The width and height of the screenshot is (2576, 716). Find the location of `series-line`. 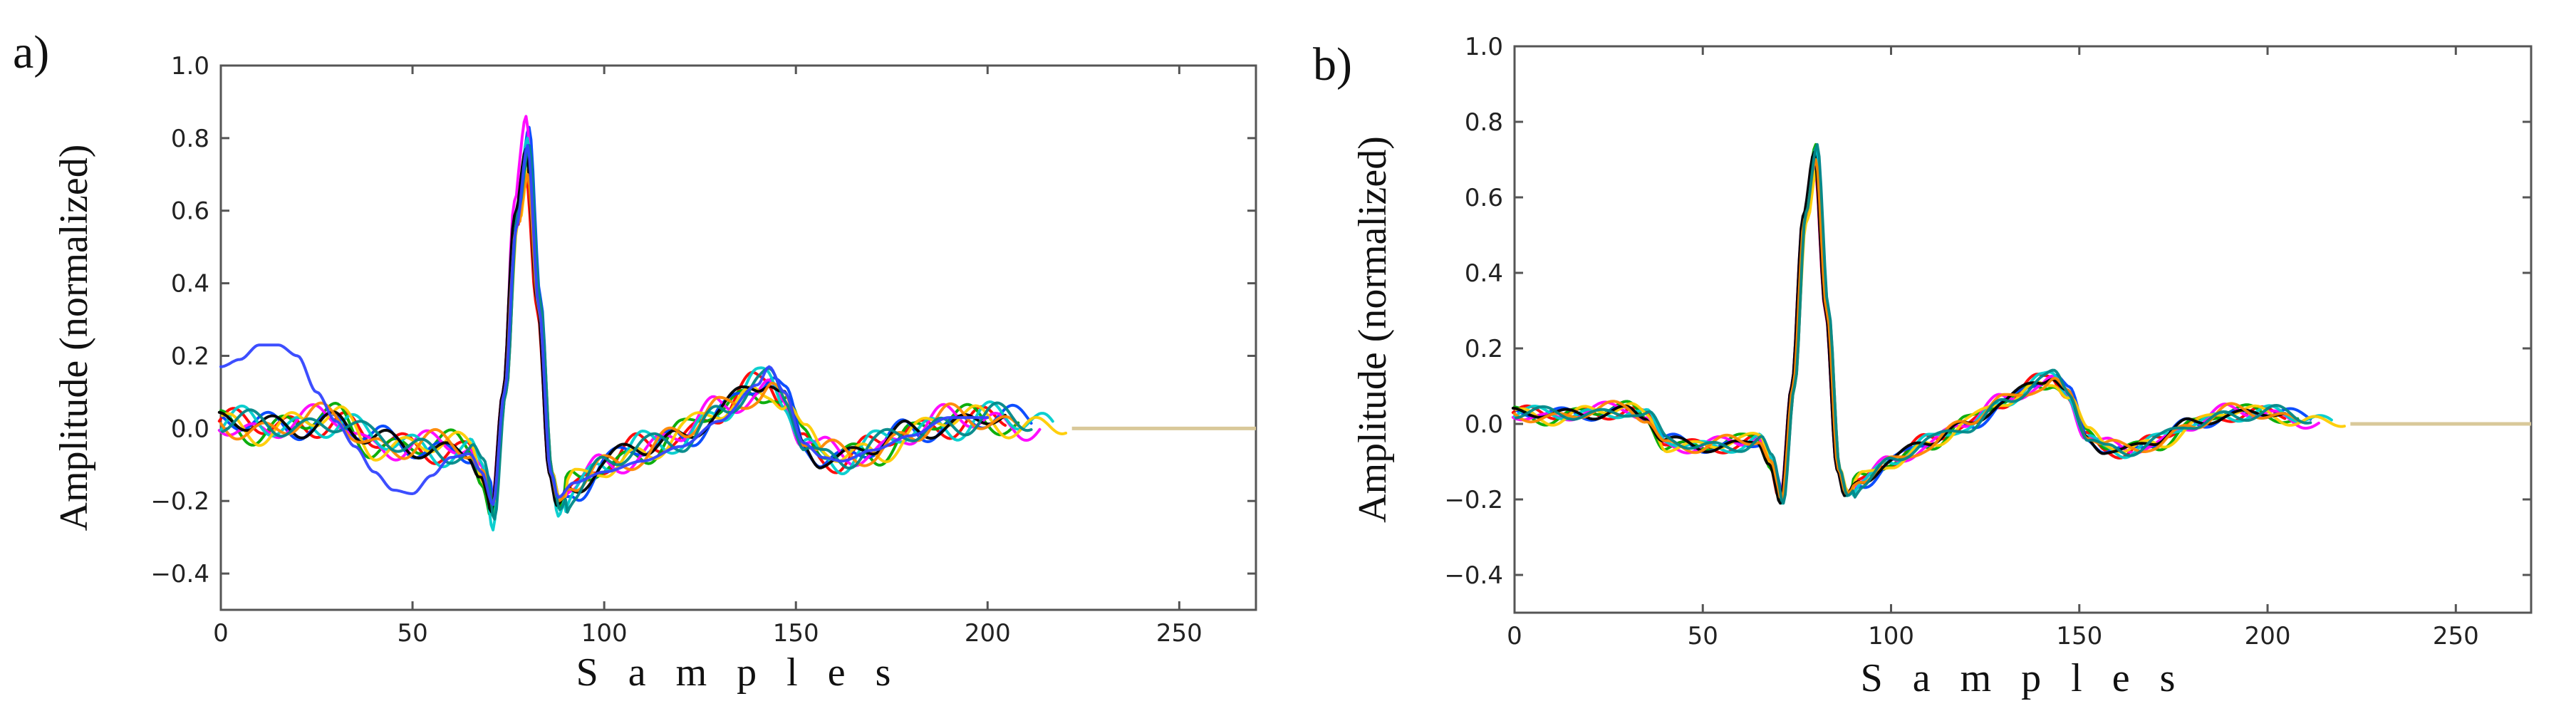

series-line is located at coordinates (1899, 327).